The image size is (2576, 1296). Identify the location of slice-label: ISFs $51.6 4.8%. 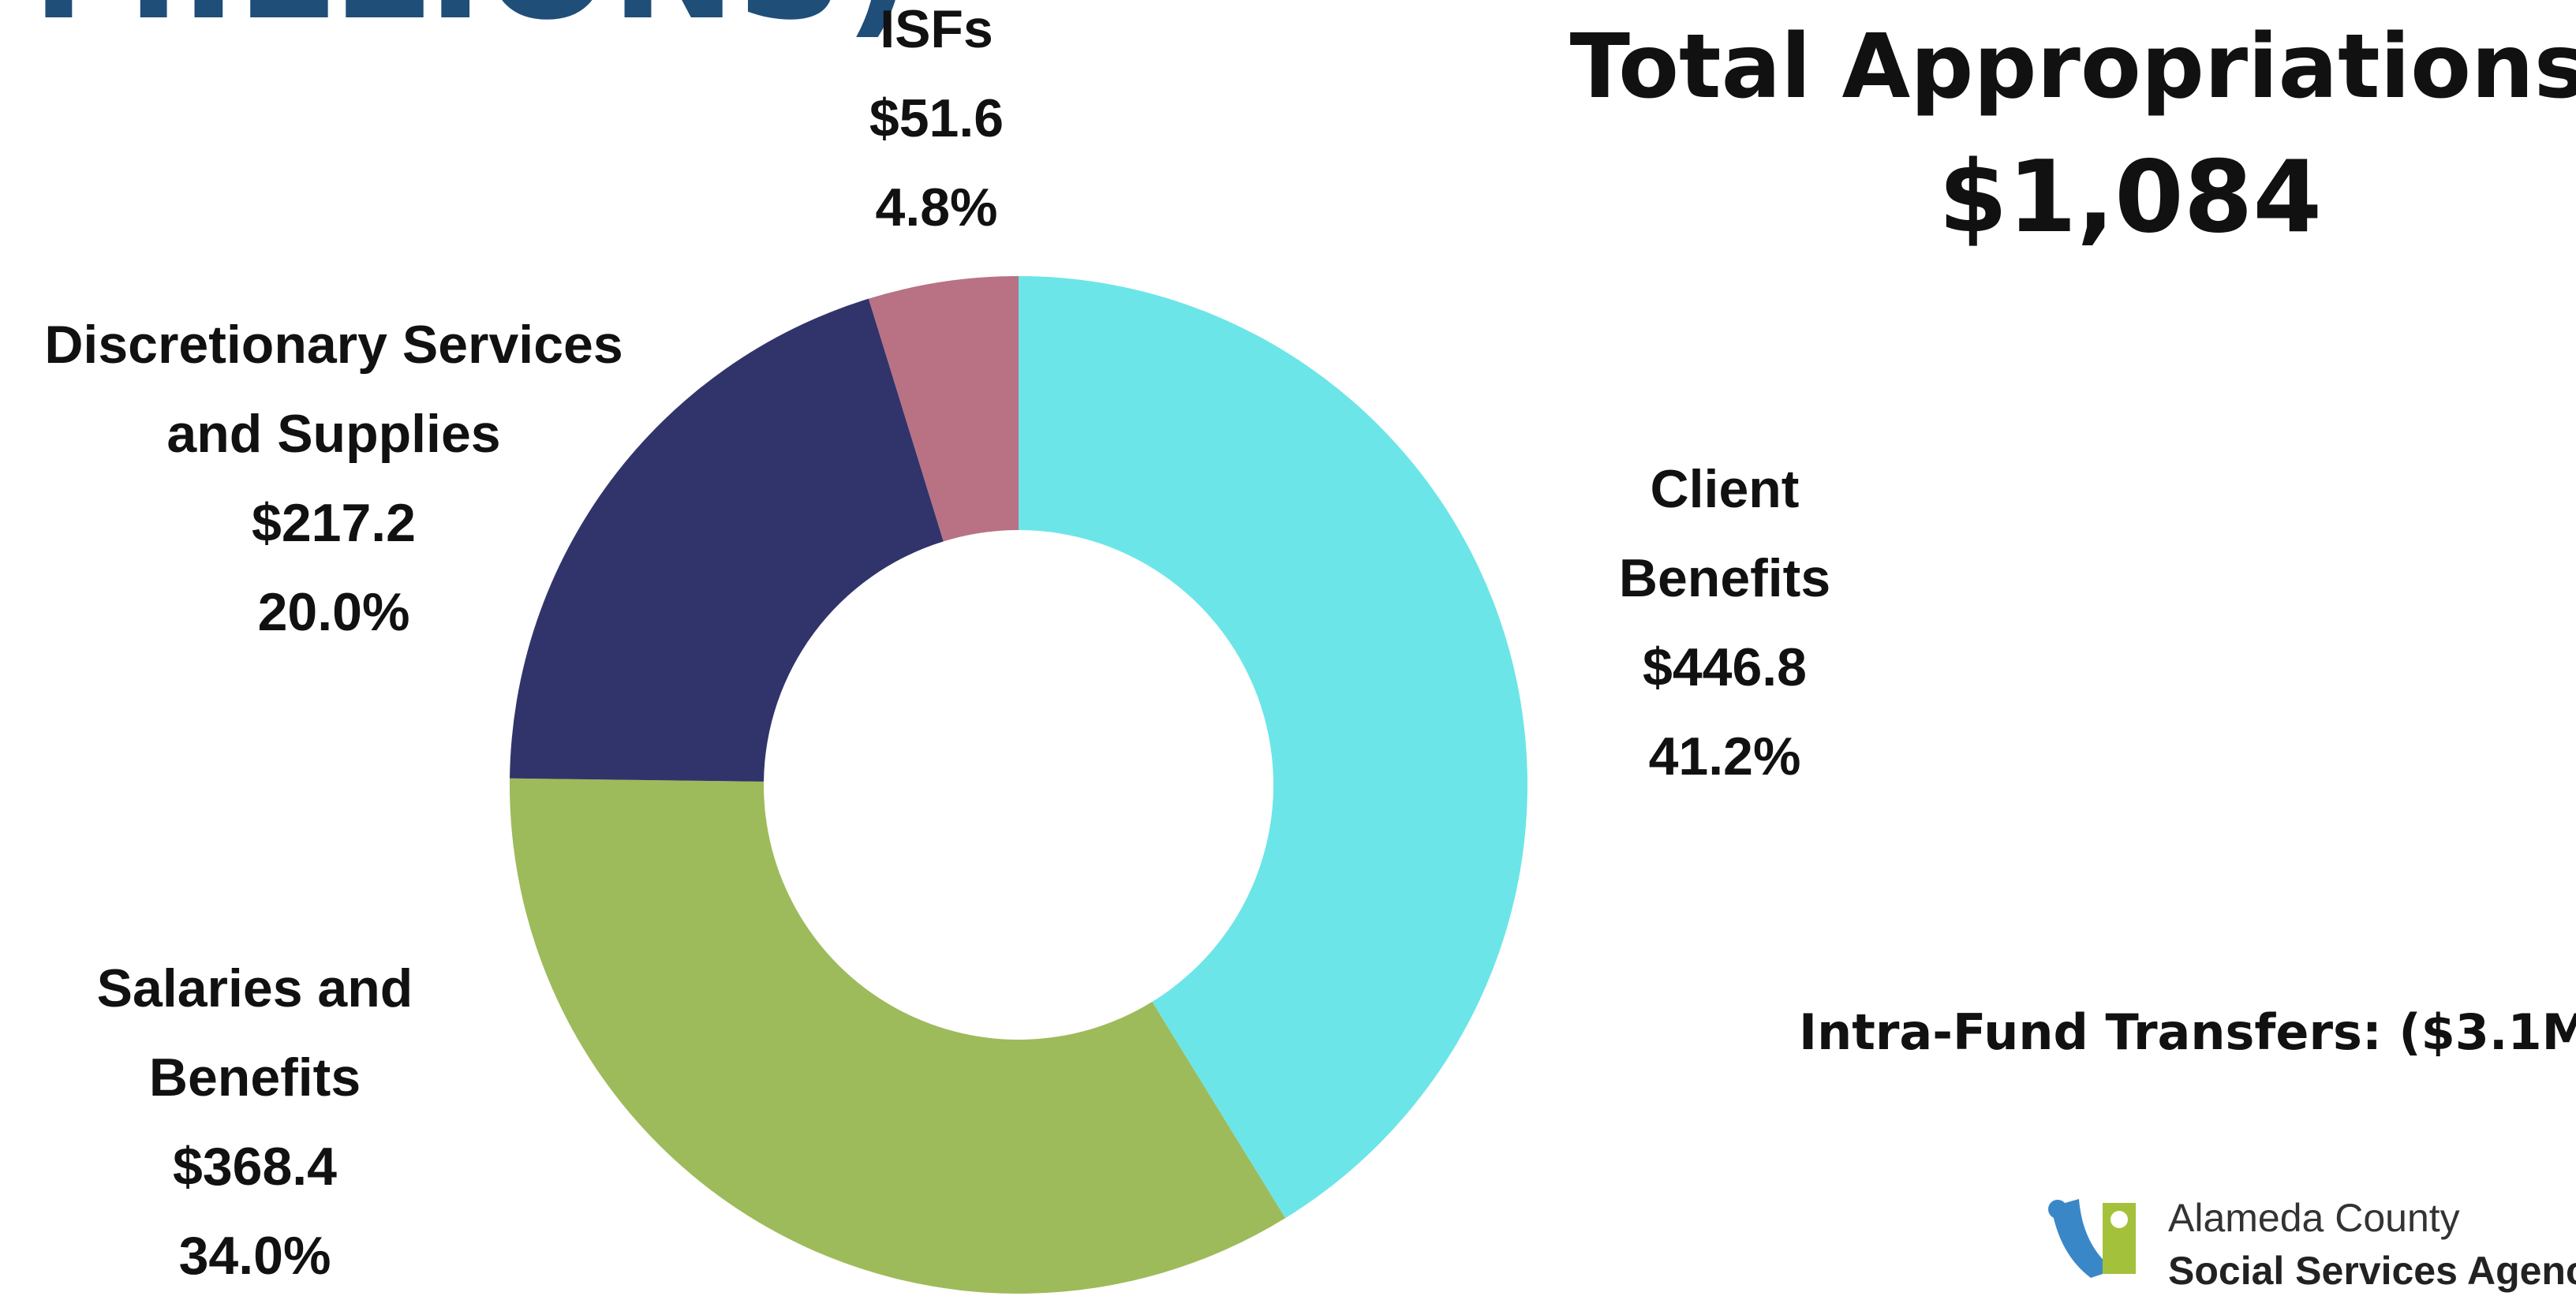
(936, 126).